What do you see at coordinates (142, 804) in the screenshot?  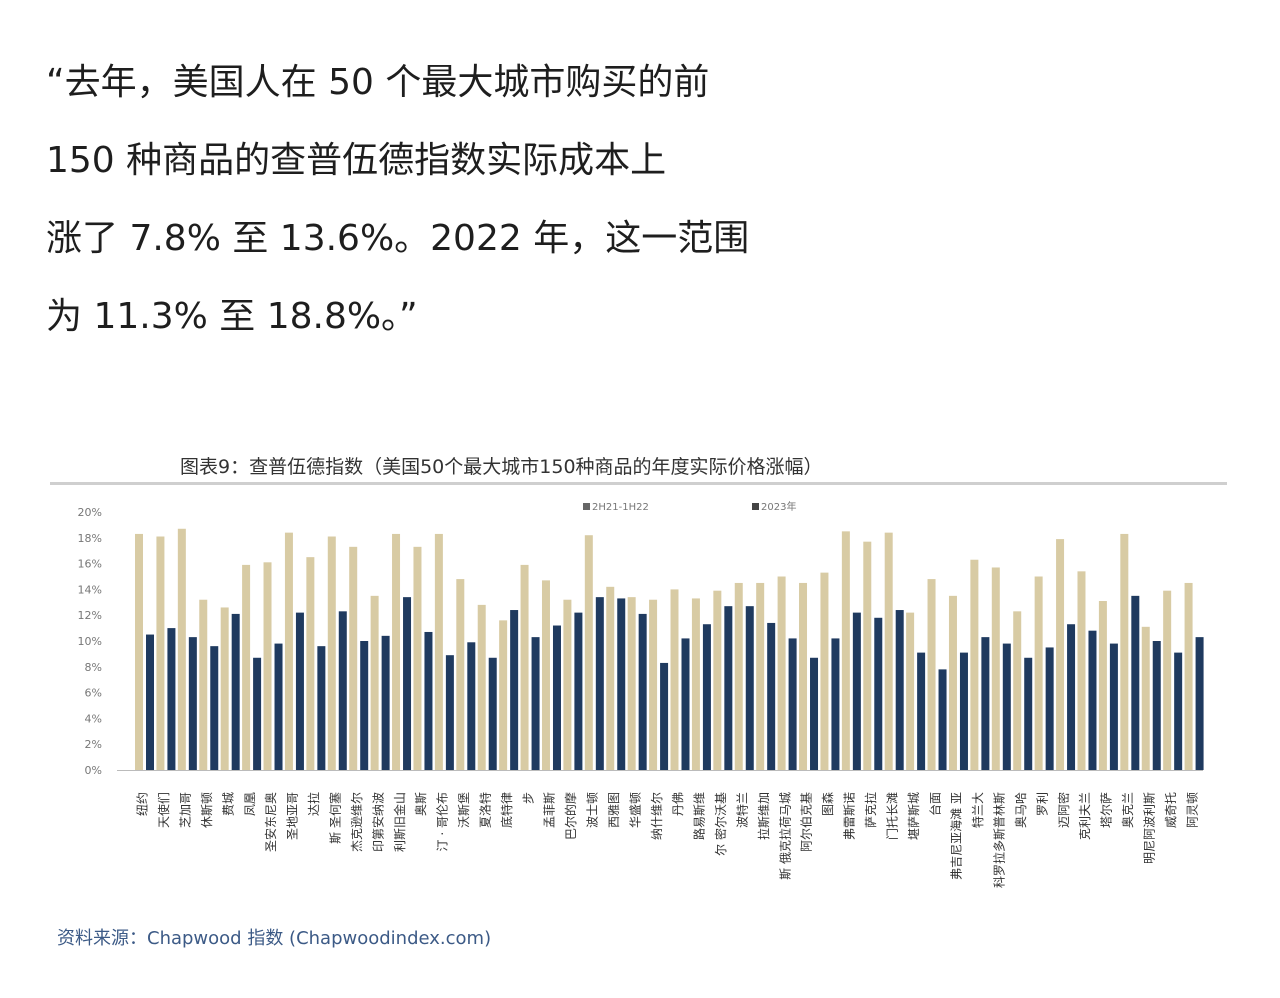 I see `category-label: 纽约` at bounding box center [142, 804].